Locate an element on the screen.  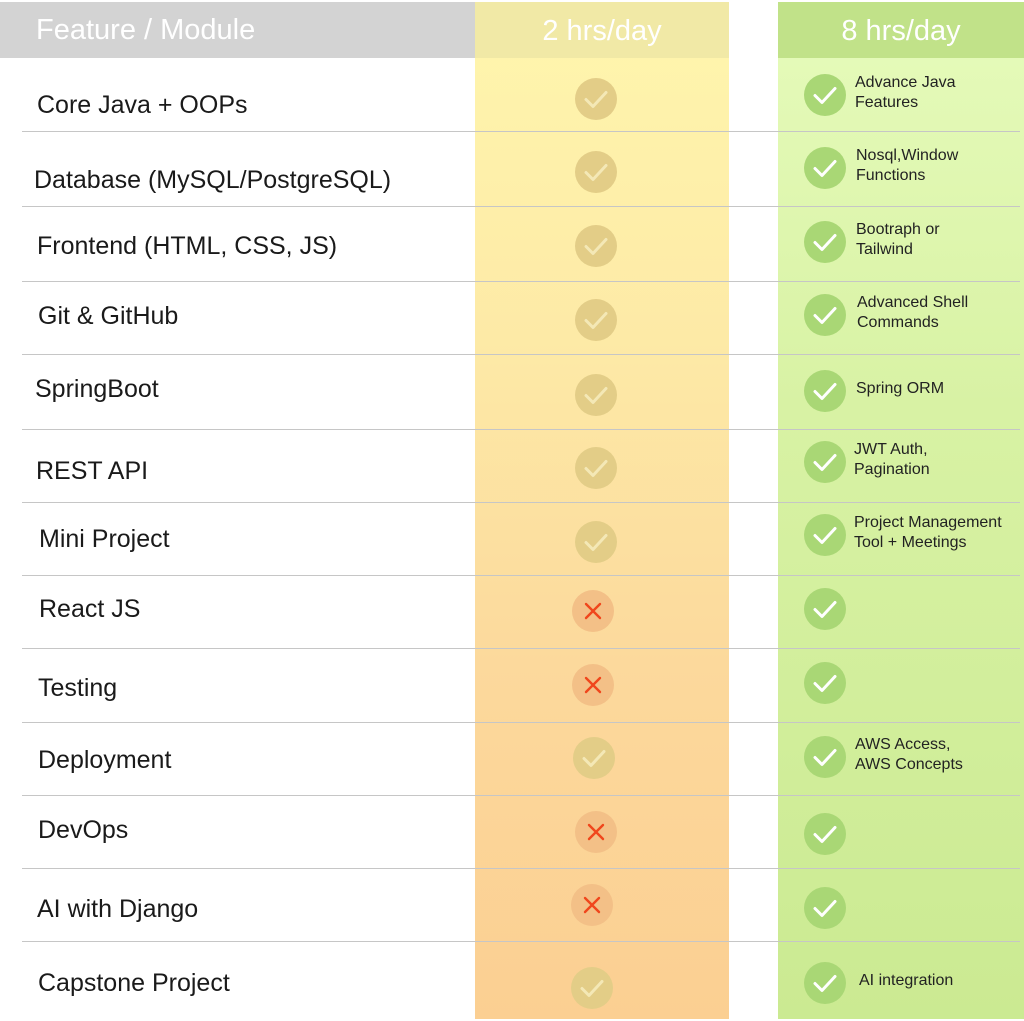
module-label: Testing is located at coordinates (78, 688).